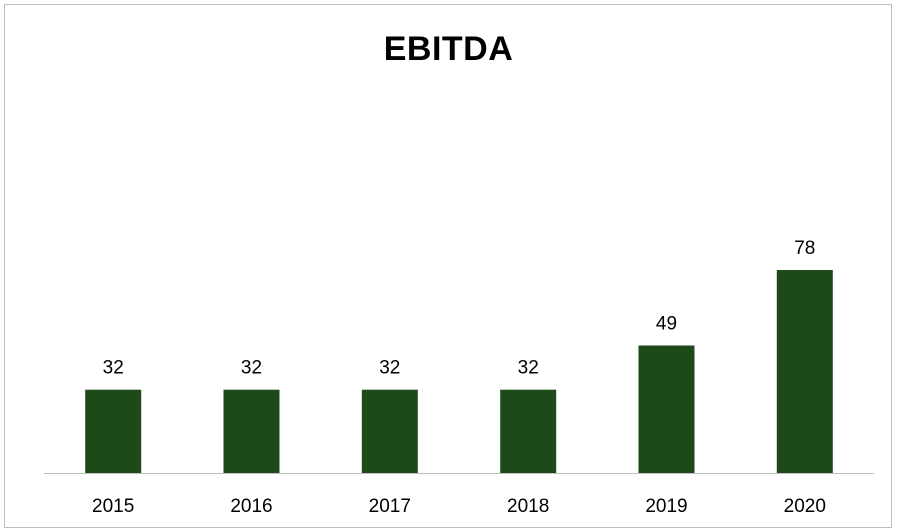  I want to click on x-tick-label-2015: 2015, so click(113, 506).